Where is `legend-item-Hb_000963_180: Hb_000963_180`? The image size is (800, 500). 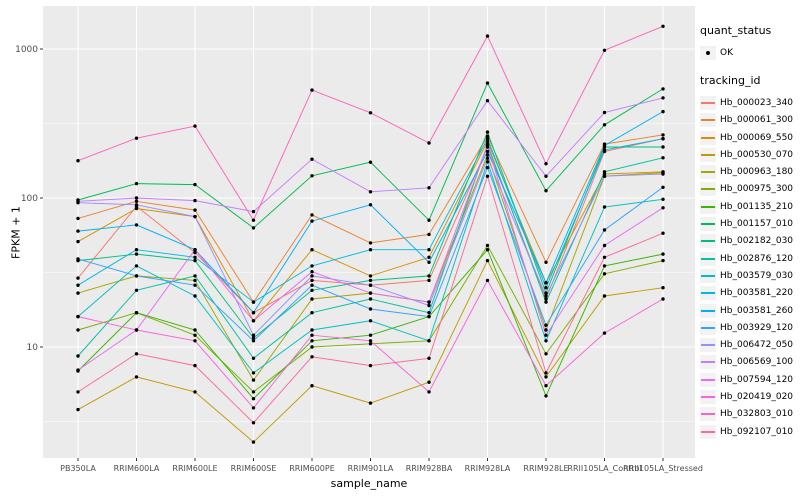 legend-item-Hb_000963_180: Hb_000963_180 is located at coordinates (750, 171).